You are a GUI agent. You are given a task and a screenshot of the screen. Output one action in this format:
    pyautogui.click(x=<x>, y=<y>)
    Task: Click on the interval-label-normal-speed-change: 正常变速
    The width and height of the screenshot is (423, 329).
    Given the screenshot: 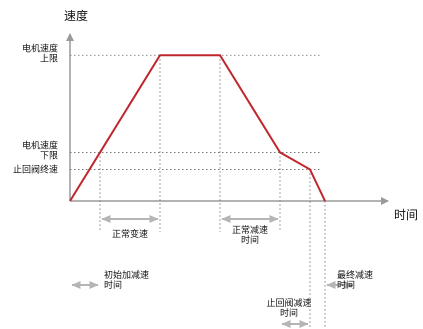 What is the action you would take?
    pyautogui.click(x=130, y=234)
    